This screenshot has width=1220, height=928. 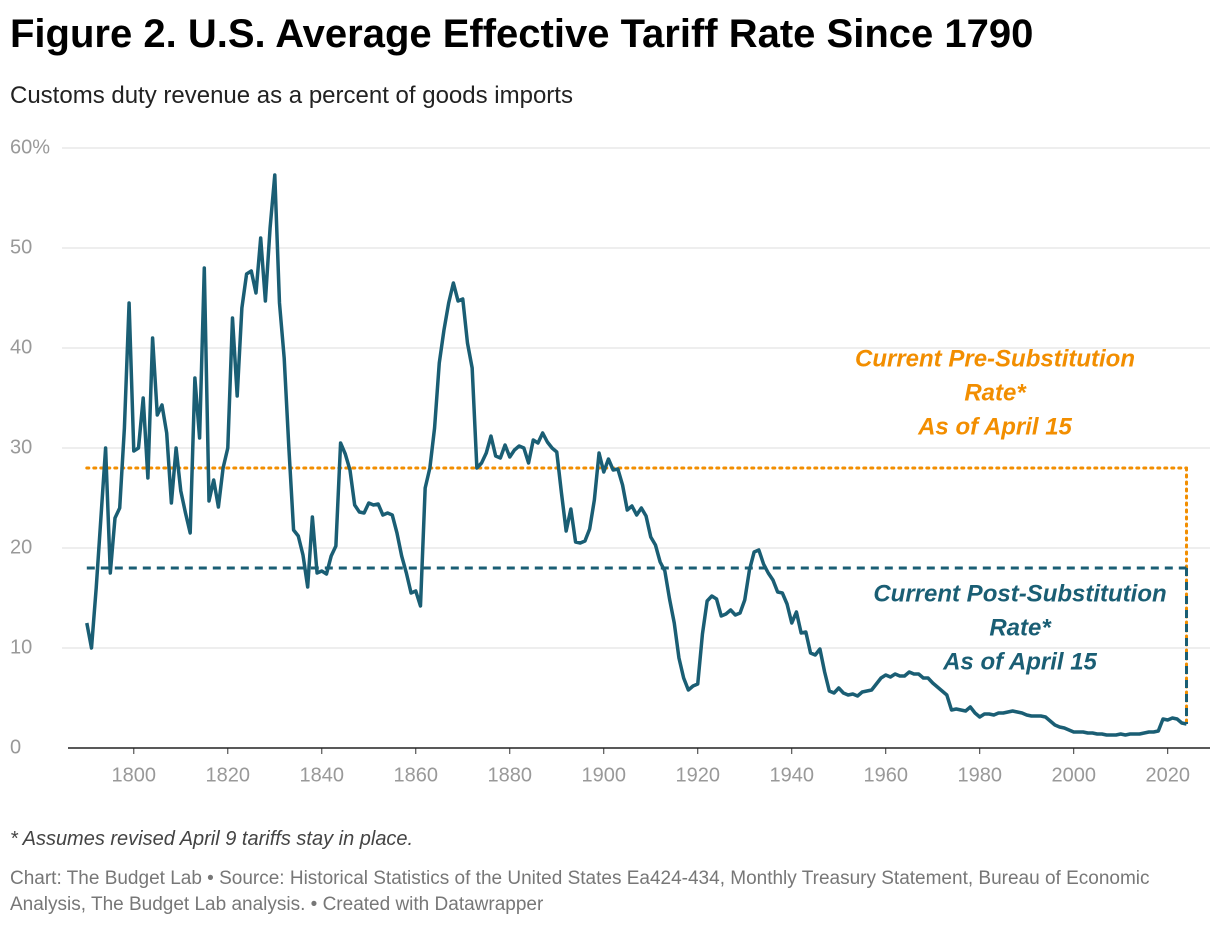 What do you see at coordinates (416, 775) in the screenshot?
I see `x-tick-label: 1860` at bounding box center [416, 775].